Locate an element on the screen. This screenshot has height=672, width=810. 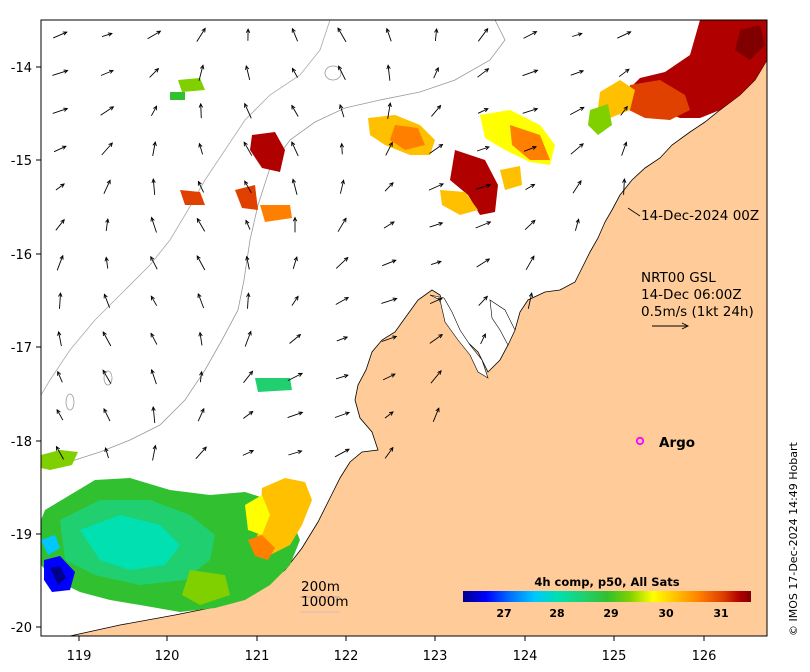
x-axis is located at coordinates (391, 638).